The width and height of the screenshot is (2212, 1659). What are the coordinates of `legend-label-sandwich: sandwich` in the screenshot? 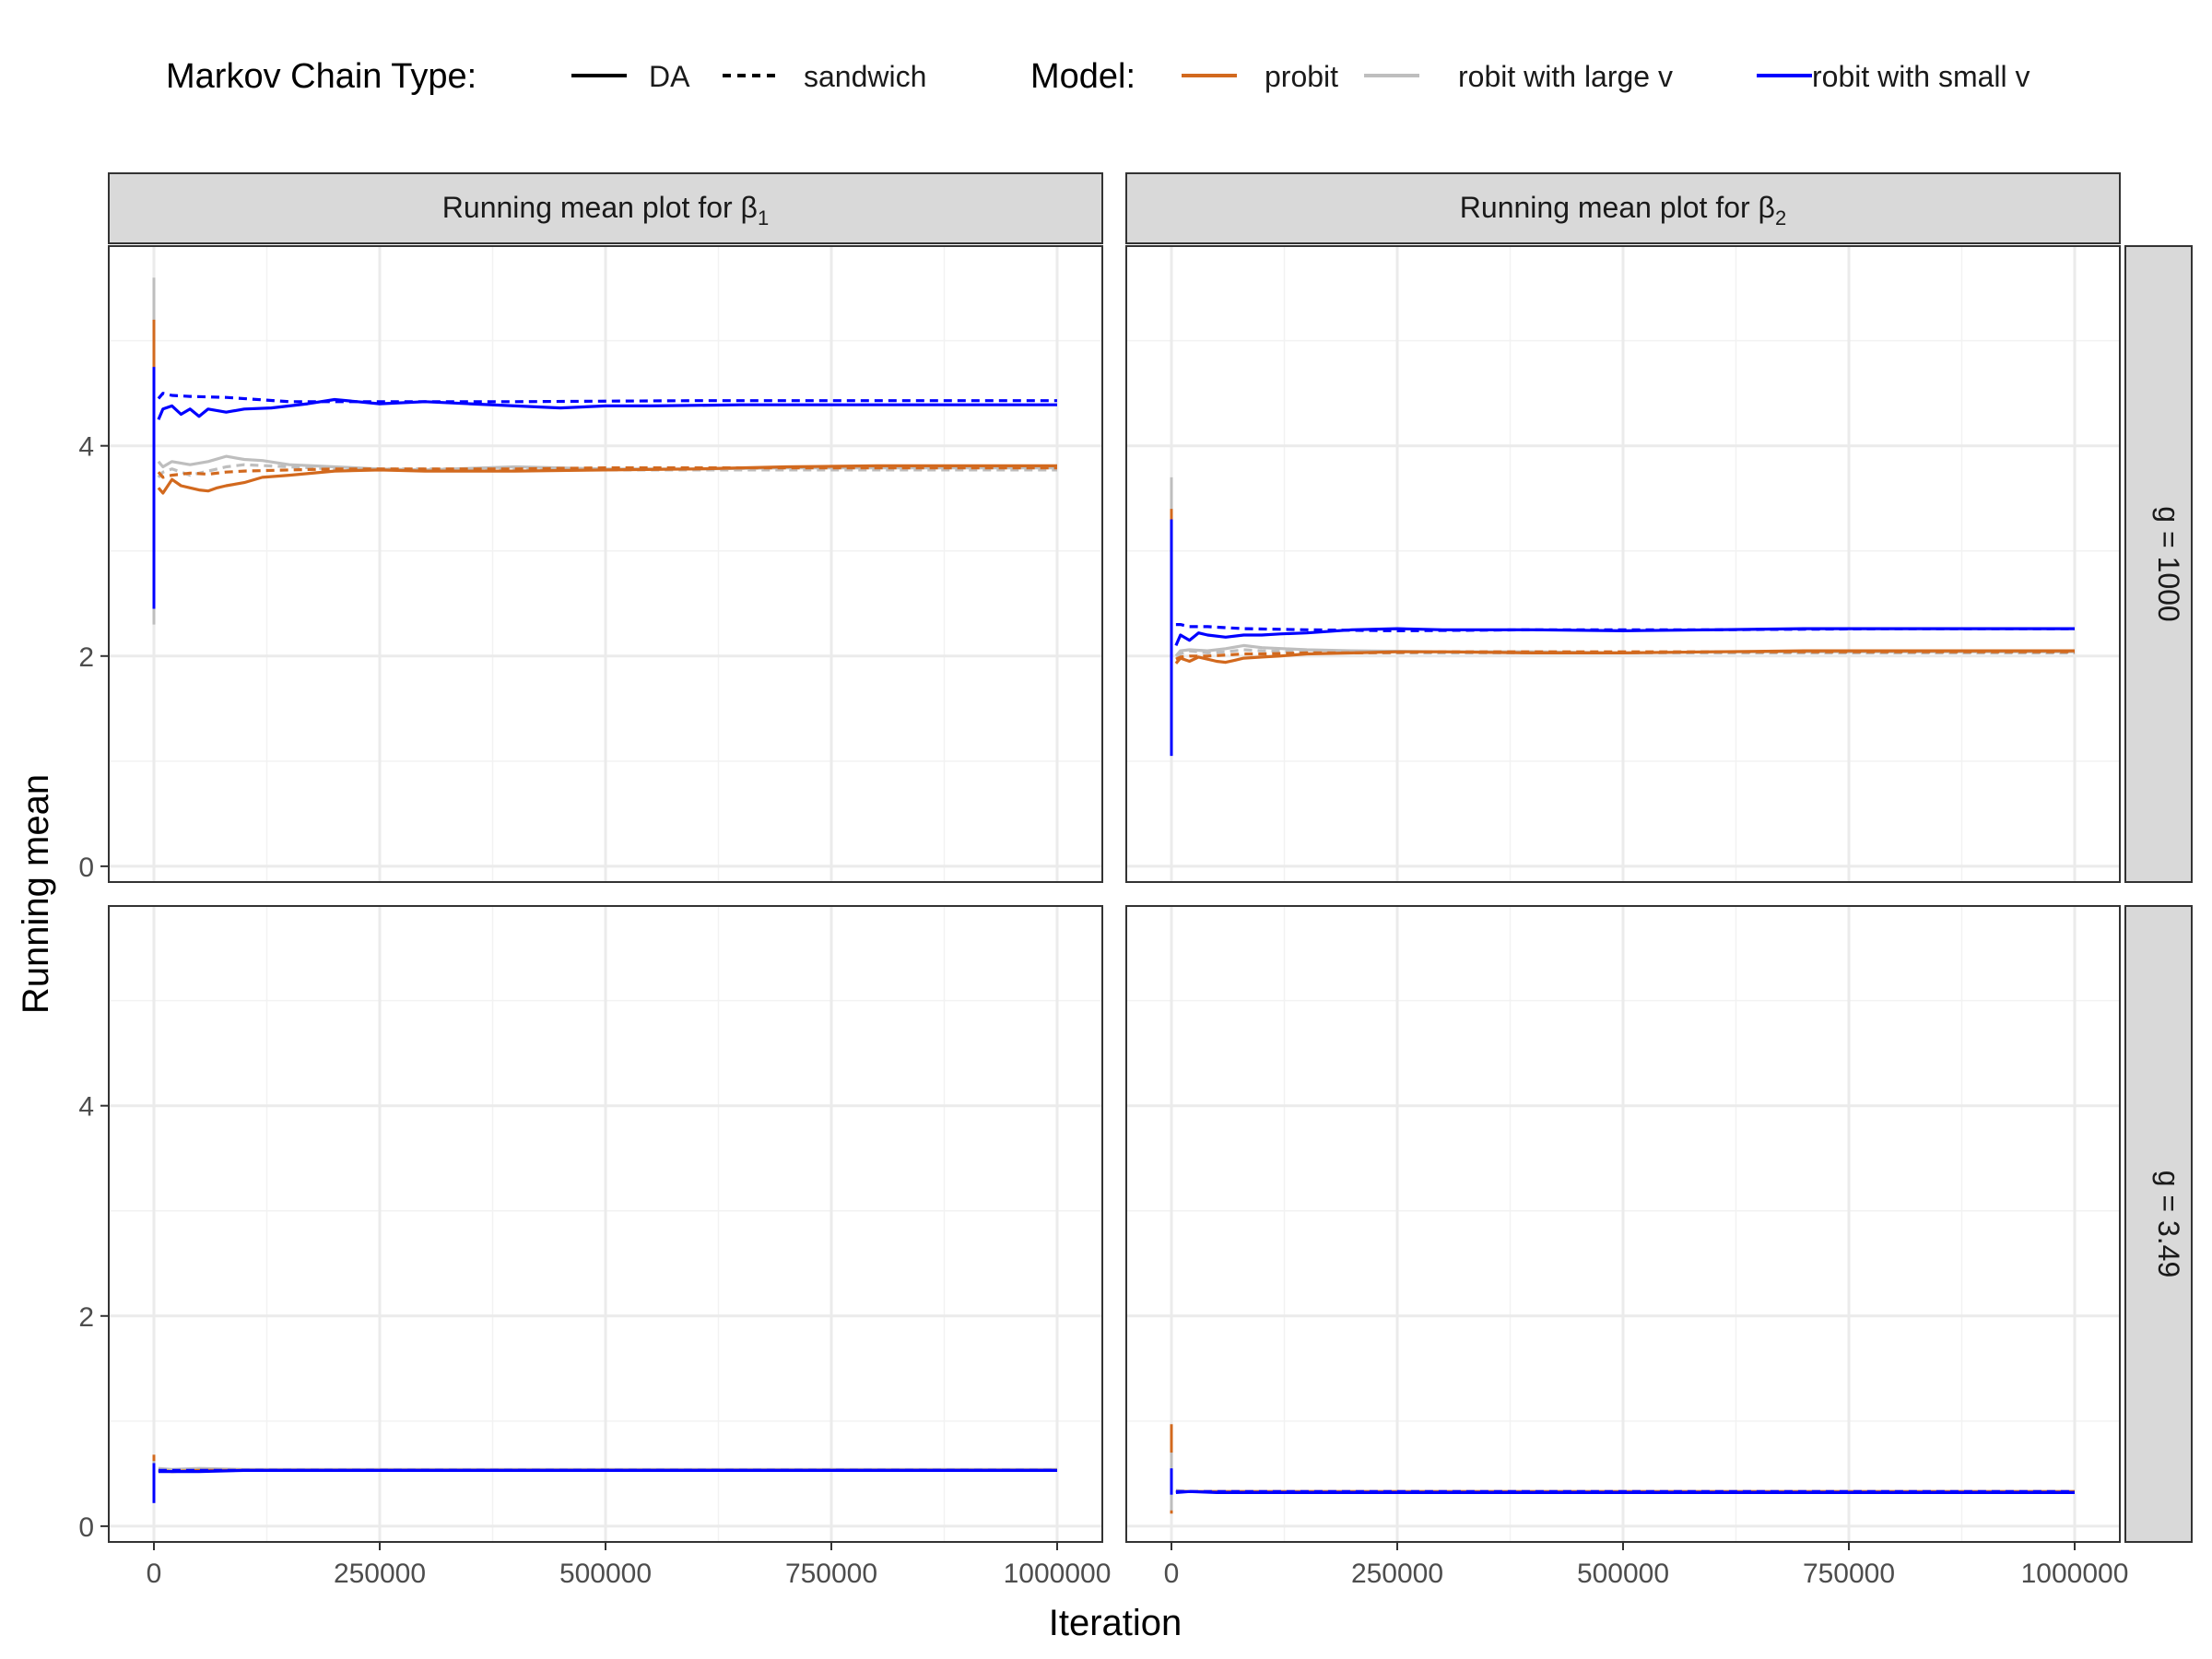 It's located at (865, 76).